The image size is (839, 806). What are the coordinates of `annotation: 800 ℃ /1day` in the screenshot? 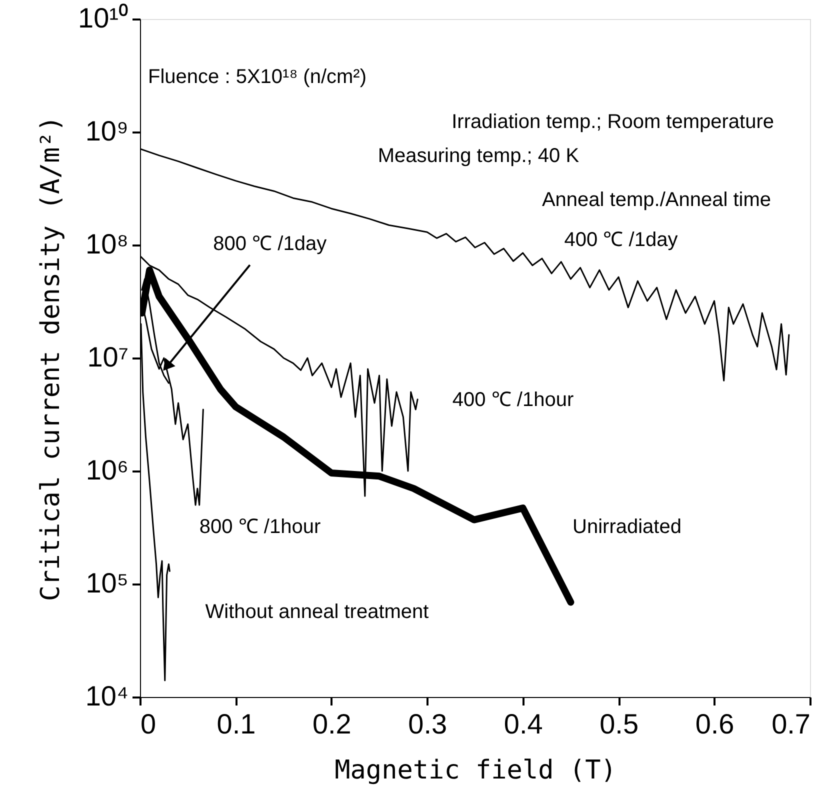 It's located at (270, 243).